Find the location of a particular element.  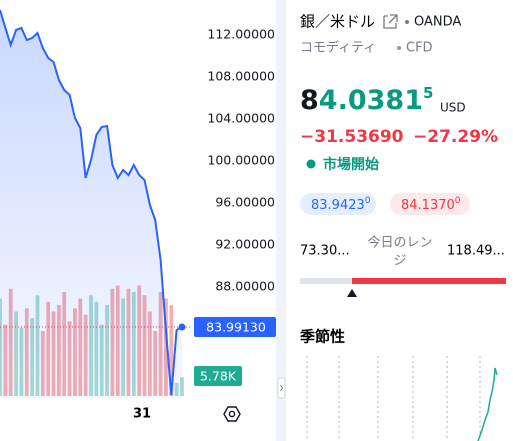

collapse-handle is located at coordinates (281, 388).